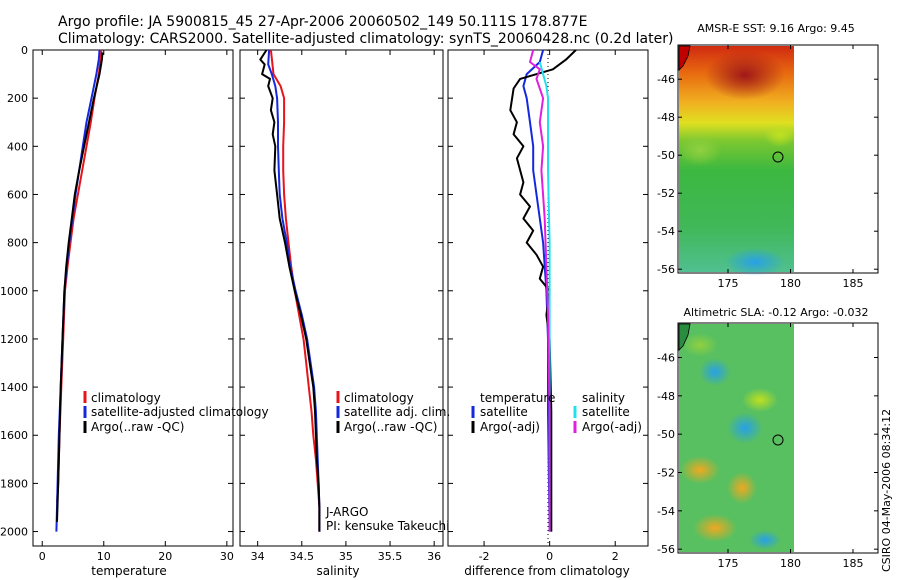  What do you see at coordinates (778, 440) in the screenshot?
I see `argo-float-marker` at bounding box center [778, 440].